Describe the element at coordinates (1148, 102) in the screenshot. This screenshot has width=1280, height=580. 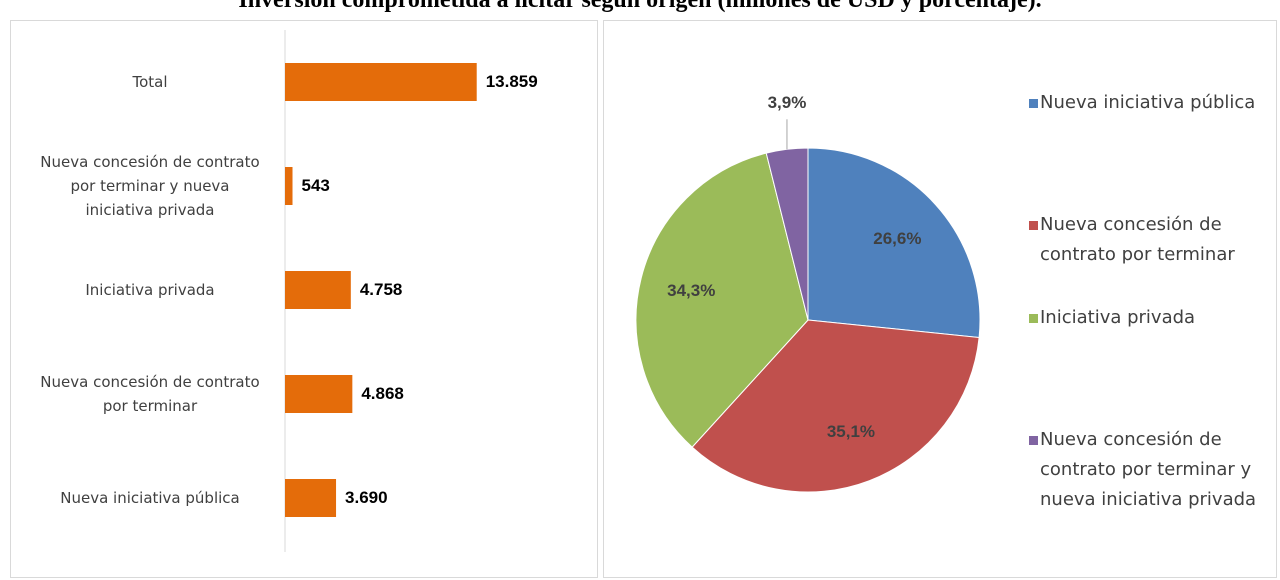
I see `legend-label: Nueva iniciativa pública` at that location.